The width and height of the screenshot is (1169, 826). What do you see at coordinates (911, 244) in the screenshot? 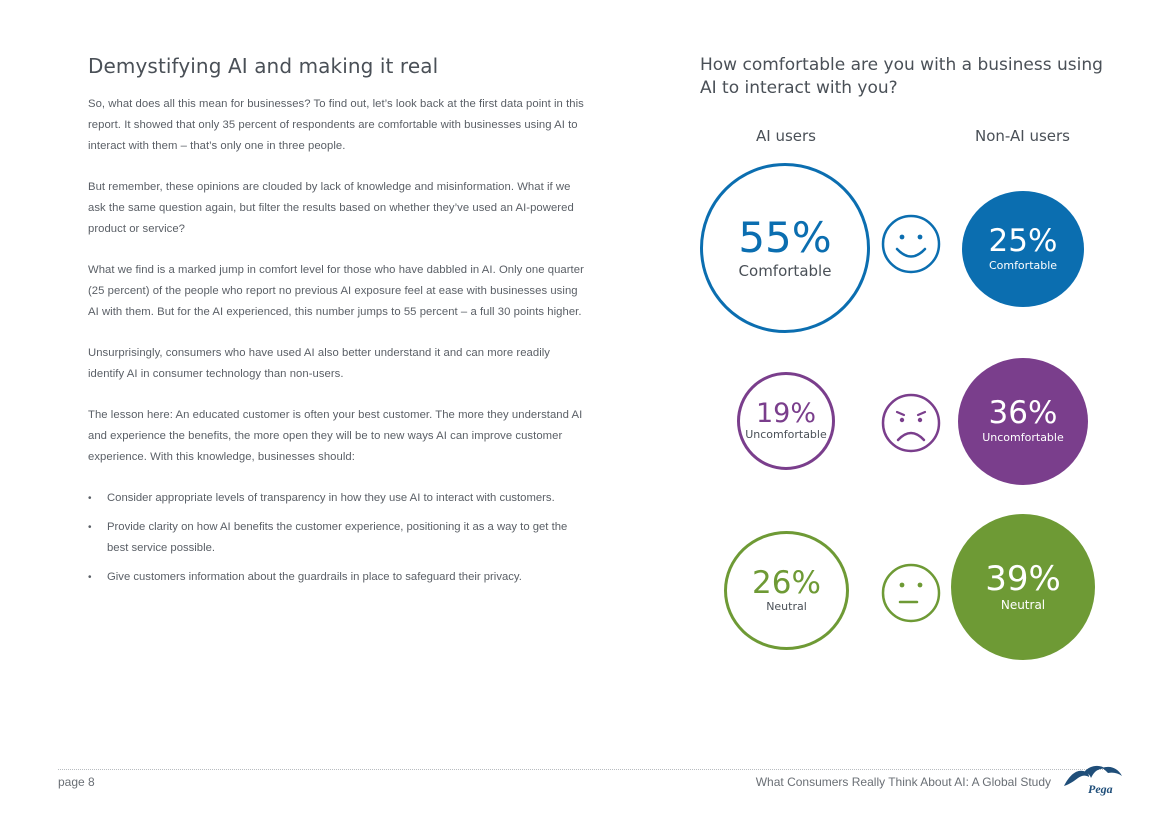
I see `happy-face-icon` at bounding box center [911, 244].